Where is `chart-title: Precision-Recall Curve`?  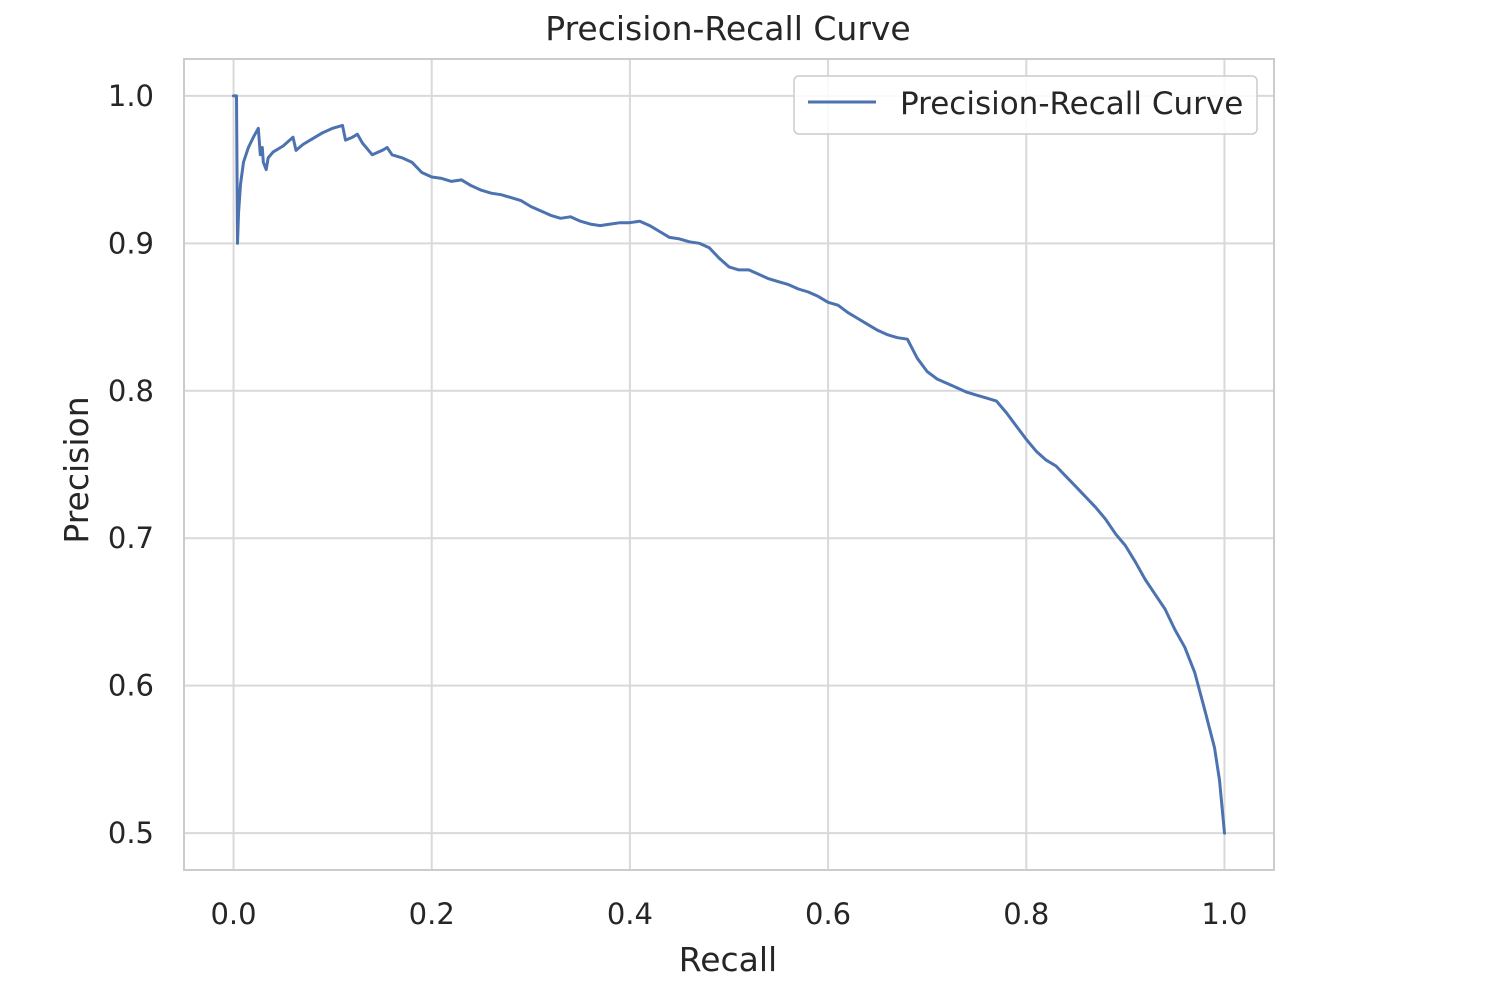
chart-title: Precision-Recall Curve is located at coordinates (727, 28).